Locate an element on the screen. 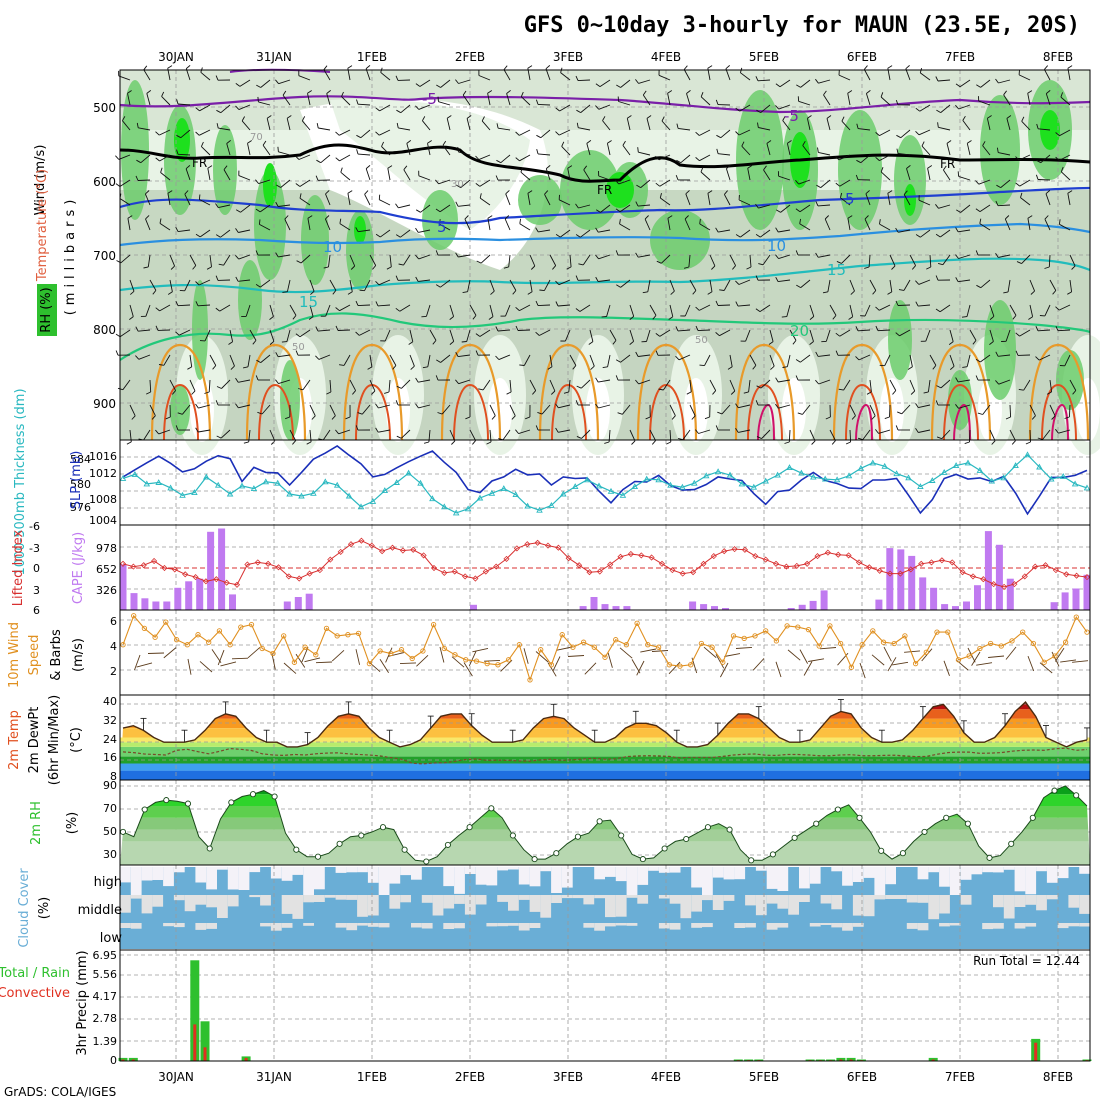 The image size is (1100, 1100). plus20-contour is located at coordinates (605, 336).